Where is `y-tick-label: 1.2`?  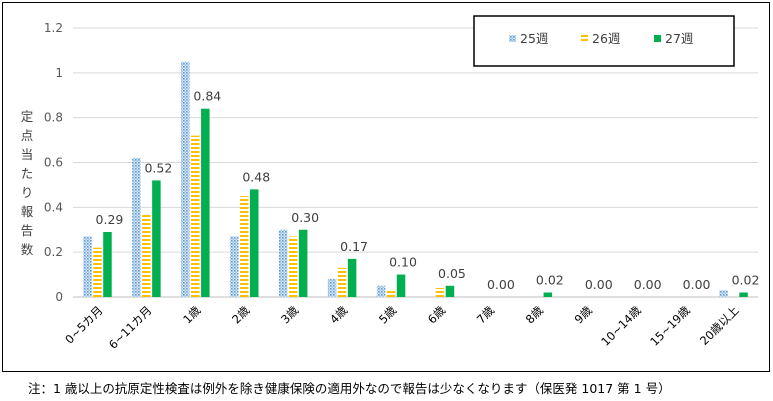
y-tick-label: 1.2 is located at coordinates (53, 28).